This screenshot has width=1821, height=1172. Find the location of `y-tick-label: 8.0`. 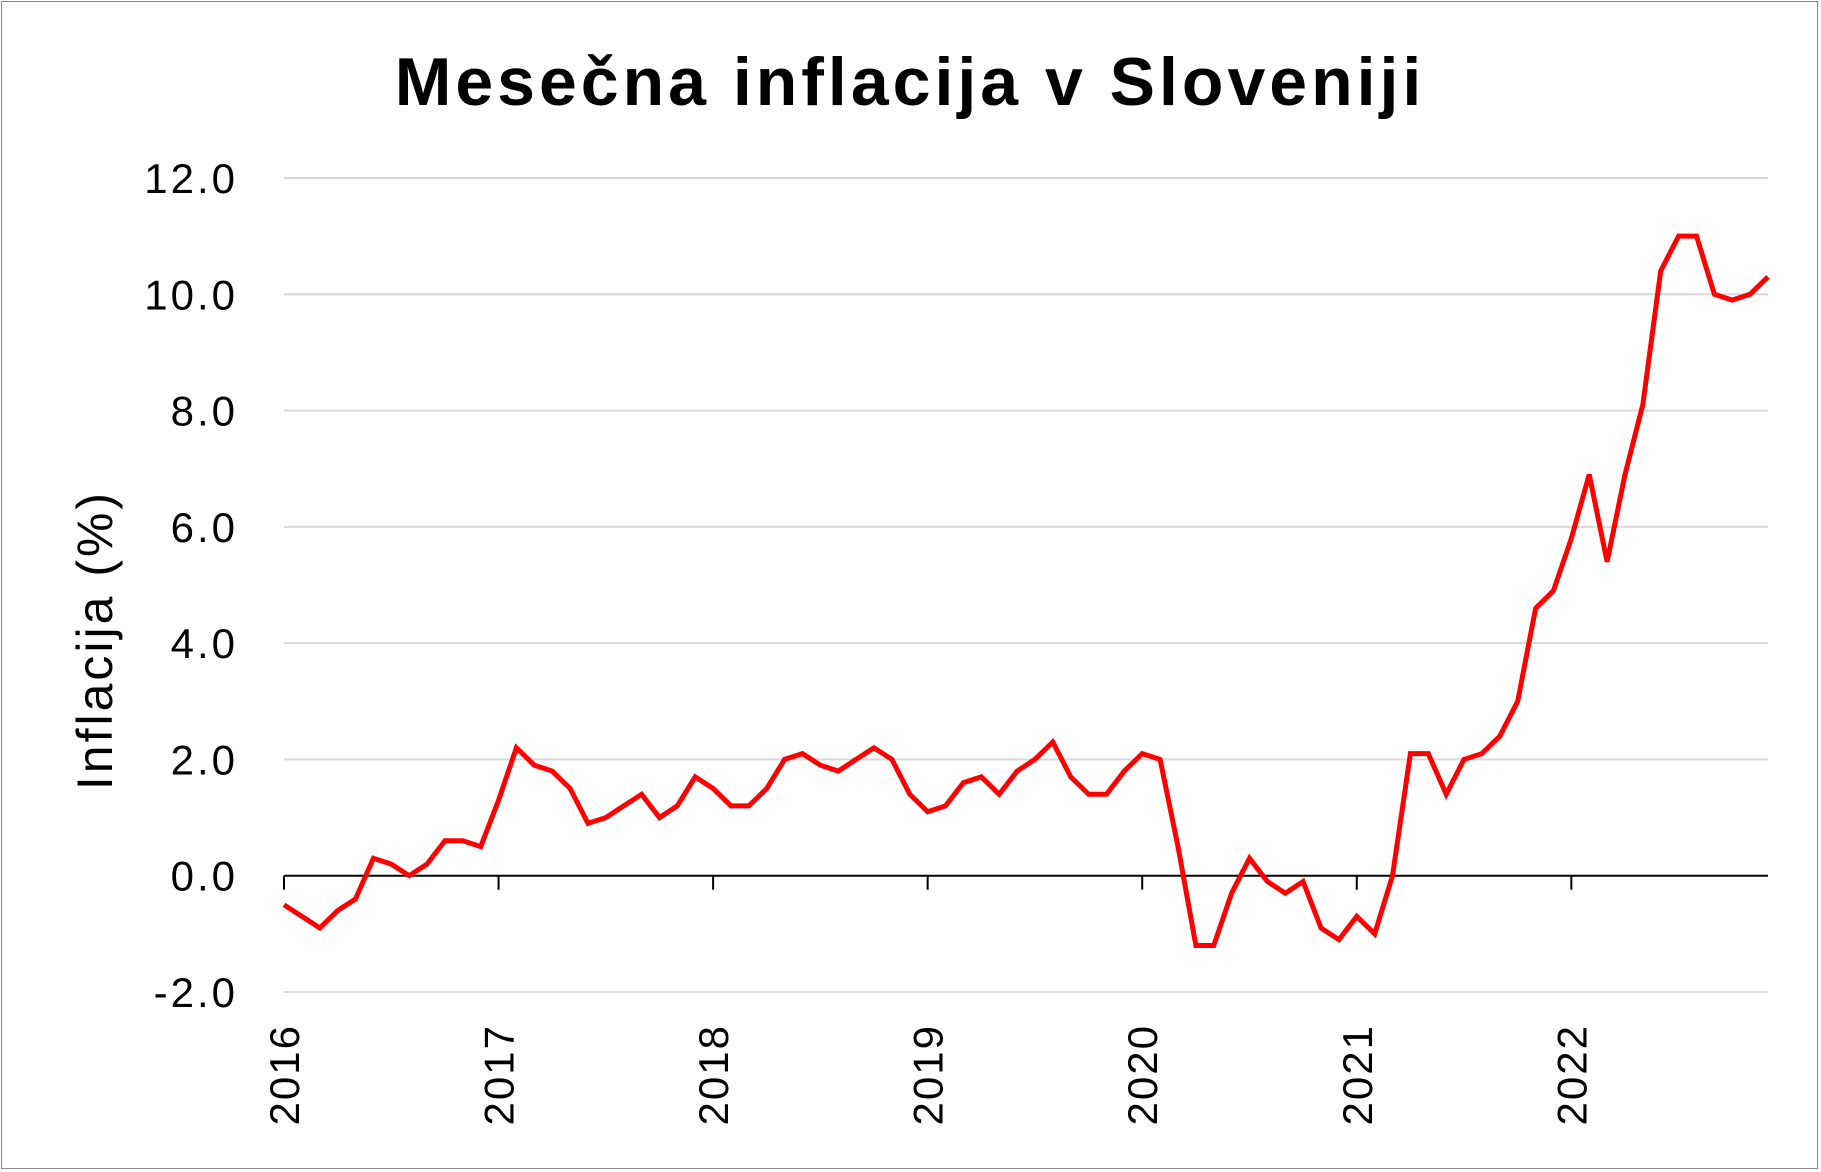

y-tick-label: 8.0 is located at coordinates (204, 411).